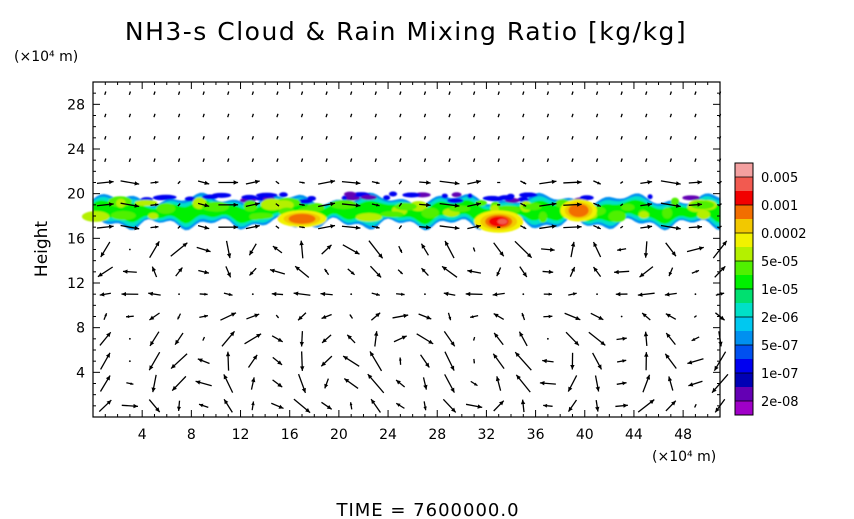 The height and width of the screenshot is (519, 854). Describe the element at coordinates (76, 150) in the screenshot. I see `y-tick-label: 24` at that location.